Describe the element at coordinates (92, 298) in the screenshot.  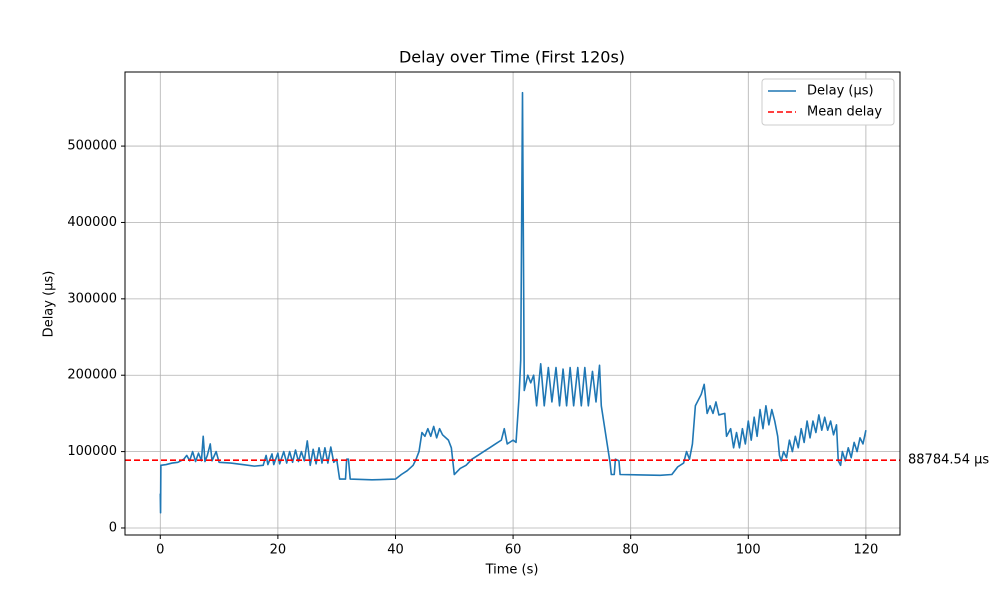
I see `y-tick-label: 300000` at that location.